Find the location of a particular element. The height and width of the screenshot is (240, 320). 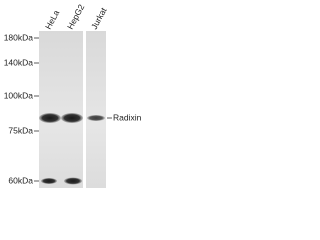

marker-label: 75kDa is located at coordinates (20, 130).